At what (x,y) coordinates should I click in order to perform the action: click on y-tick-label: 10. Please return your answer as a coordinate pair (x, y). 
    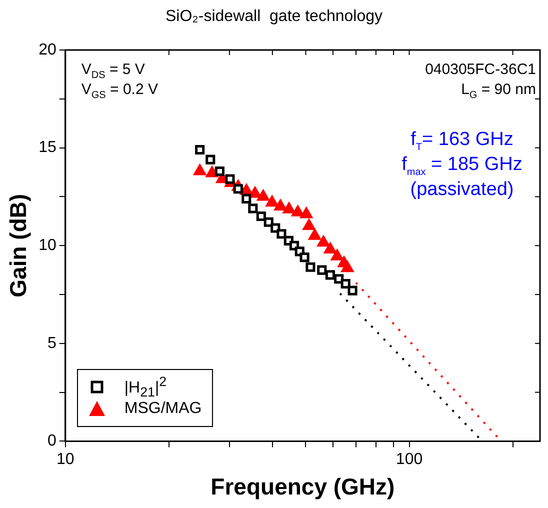
    Looking at the image, I should click on (47, 245).